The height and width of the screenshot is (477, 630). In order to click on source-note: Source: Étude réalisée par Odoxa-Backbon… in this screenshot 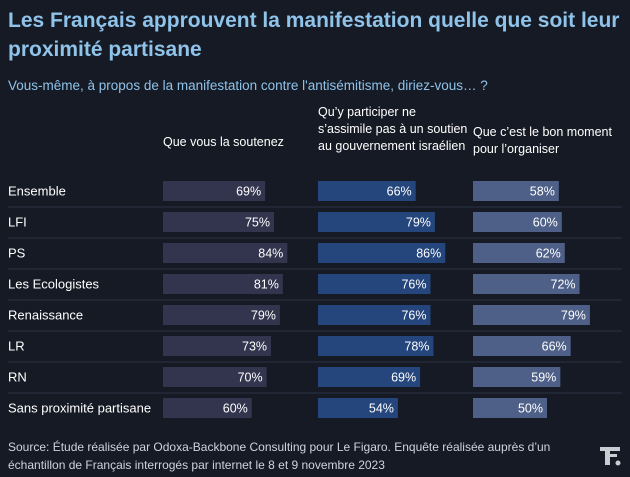, I will do `click(279, 456)`.